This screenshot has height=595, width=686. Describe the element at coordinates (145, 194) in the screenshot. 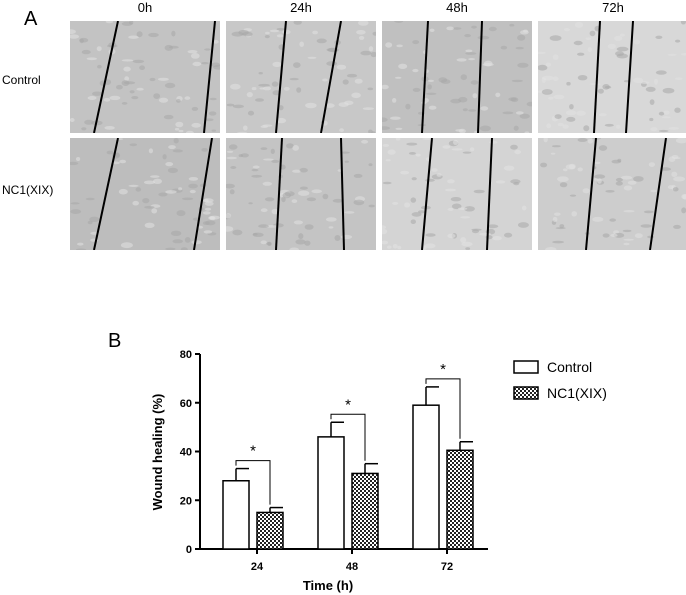

I see `micrograph-nc1-0h` at that location.